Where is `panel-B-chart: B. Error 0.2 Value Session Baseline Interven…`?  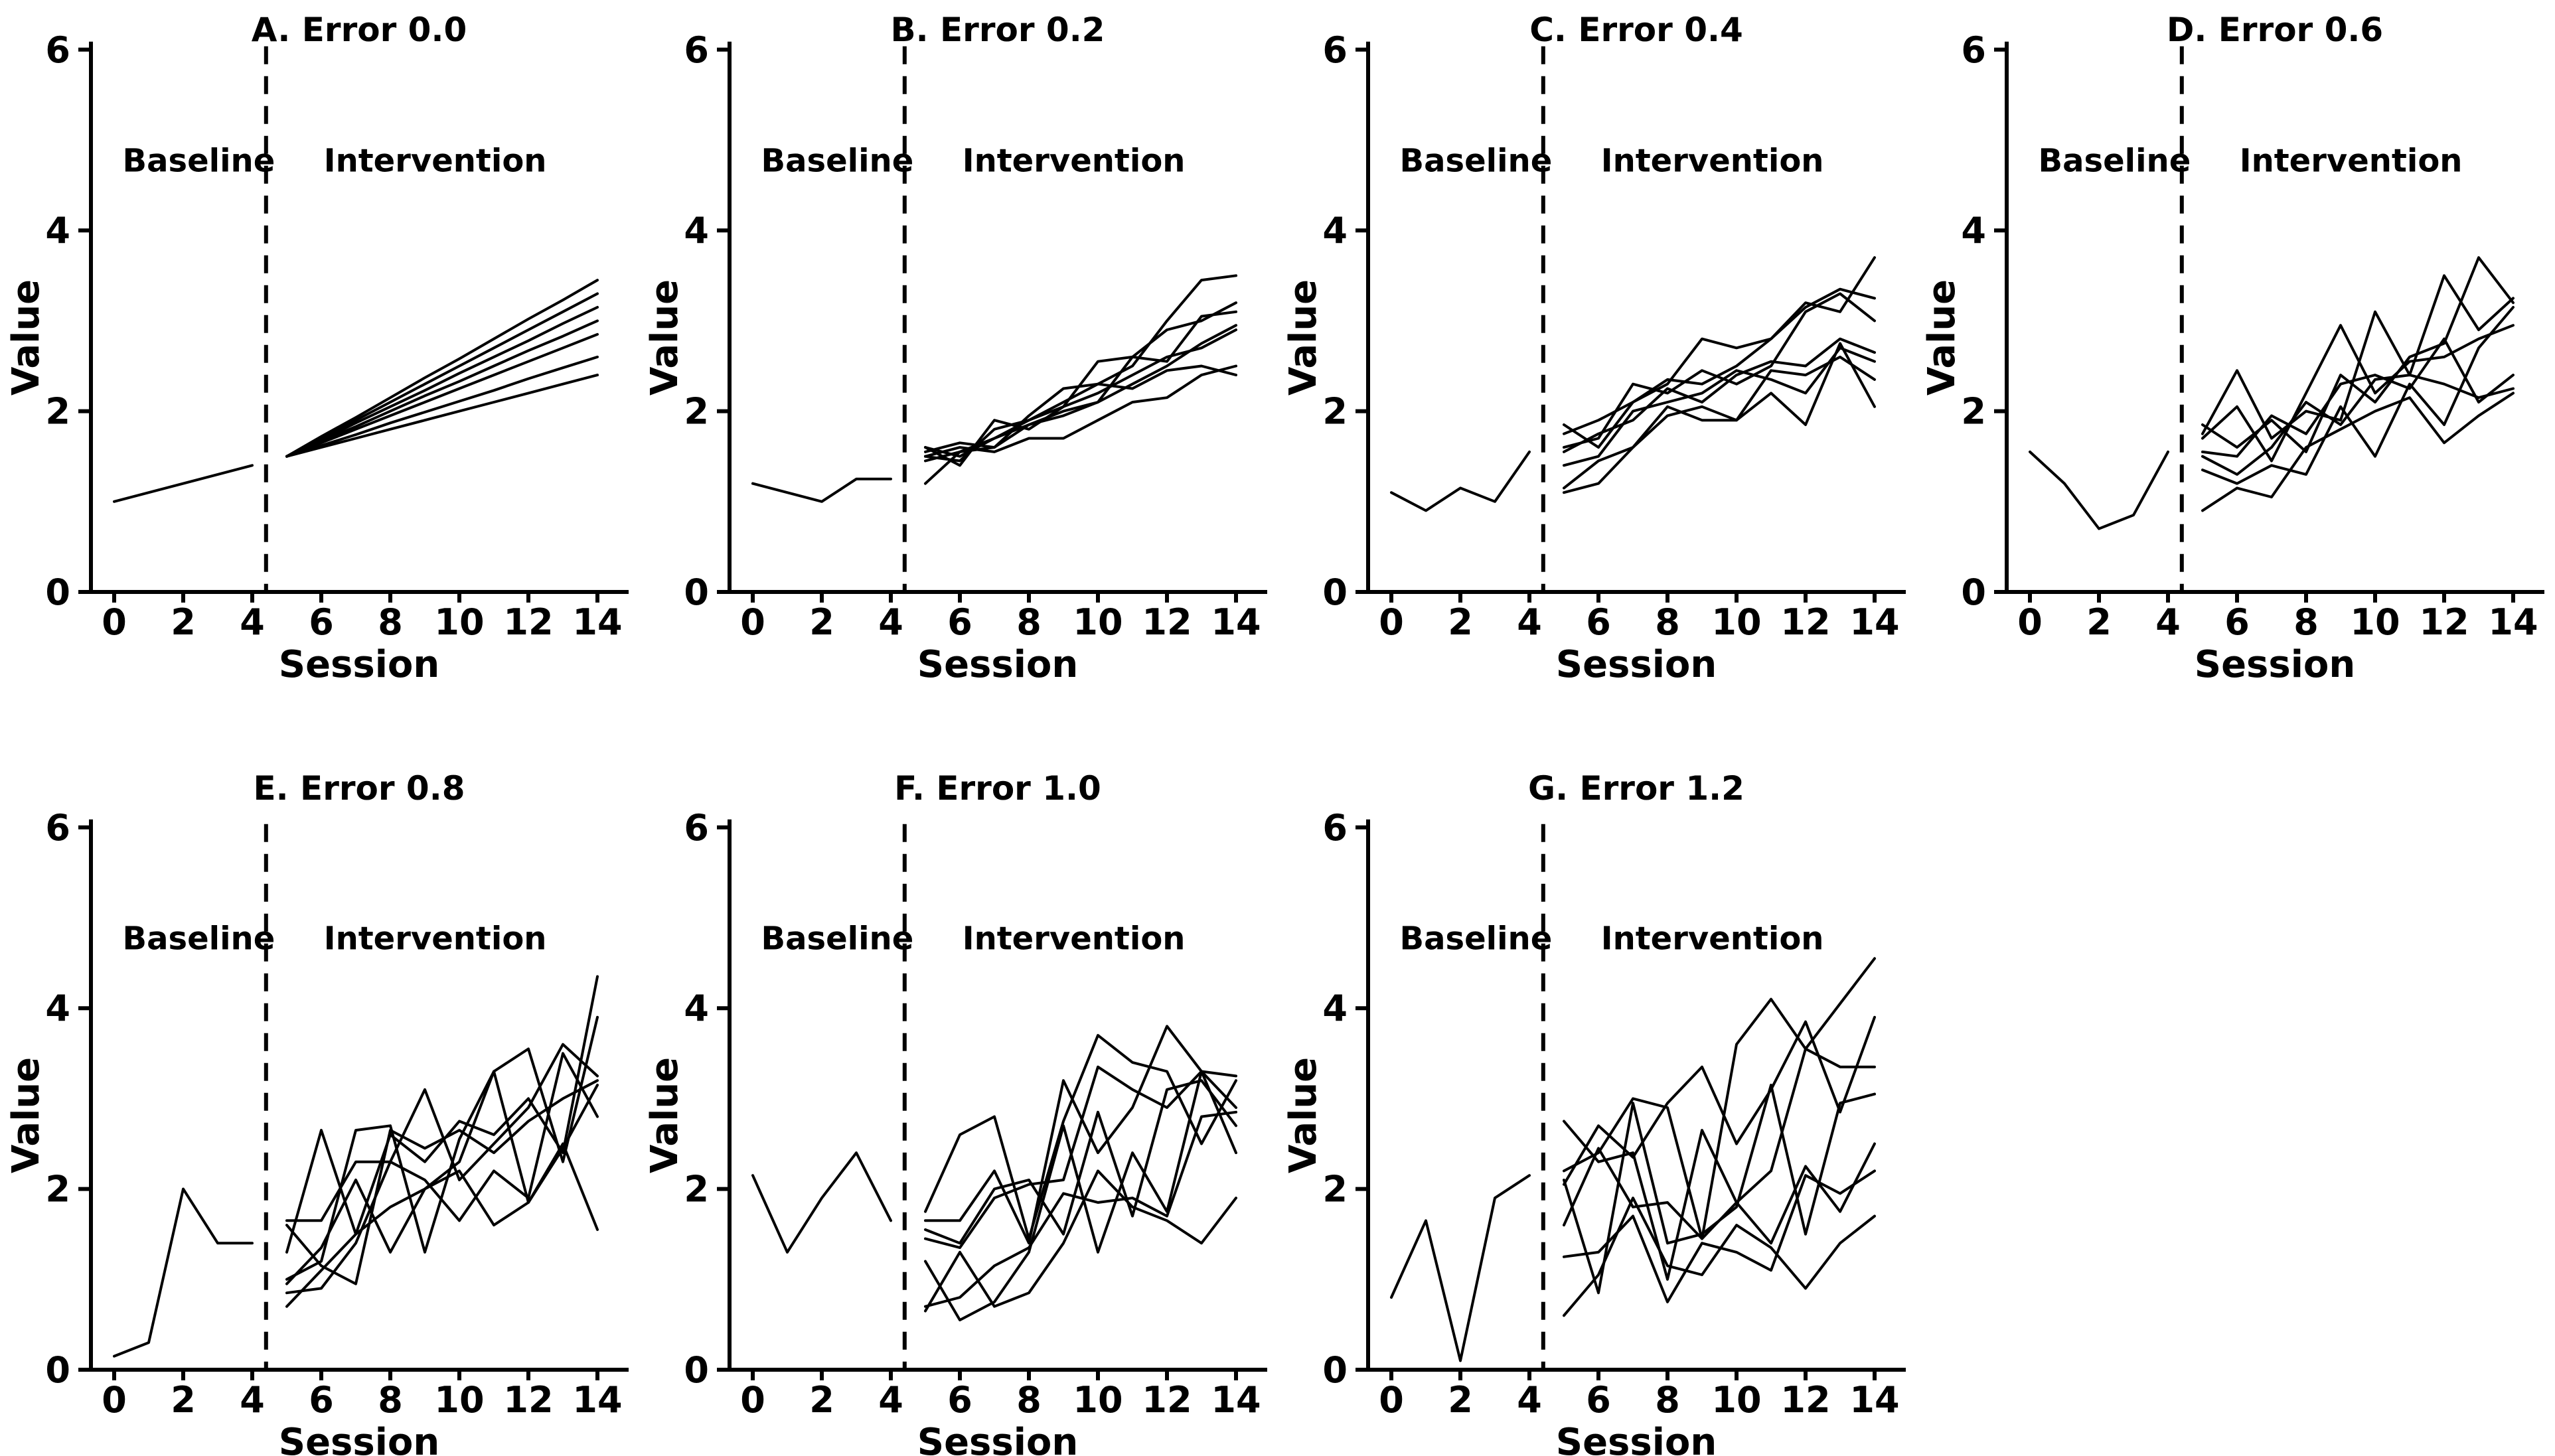
panel-B-chart: B. Error 0.2 Value Session Baseline Interven… is located at coordinates (955, 348).